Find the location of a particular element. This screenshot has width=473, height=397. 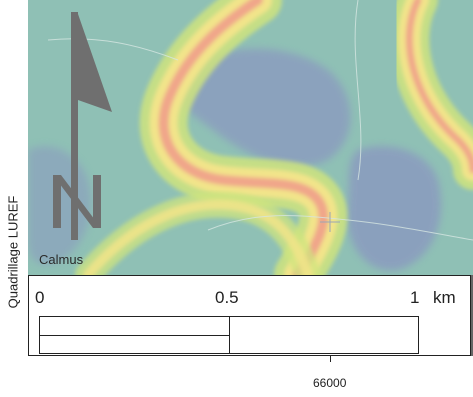

heat-band-lower is located at coordinates (198, 233).